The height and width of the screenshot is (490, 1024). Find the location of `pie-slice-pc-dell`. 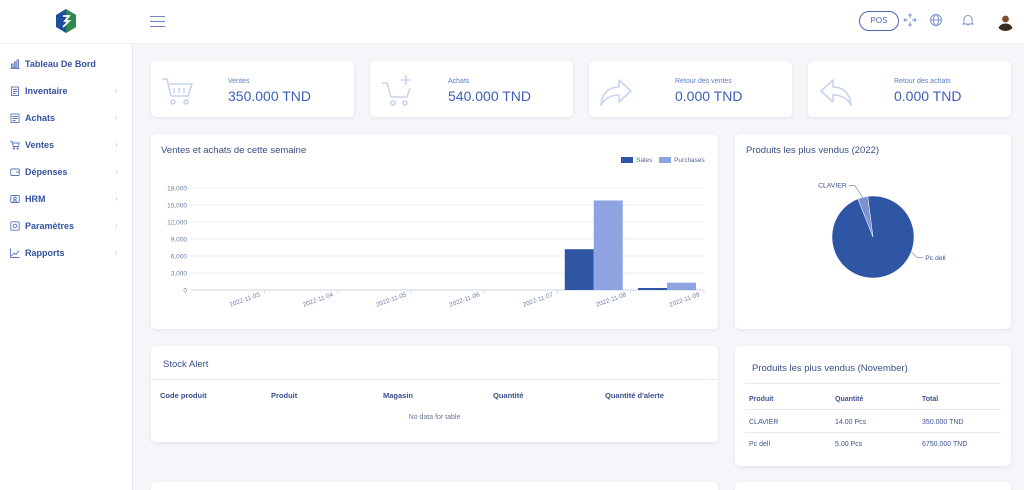

pie-slice-pc-dell is located at coordinates (873, 237).